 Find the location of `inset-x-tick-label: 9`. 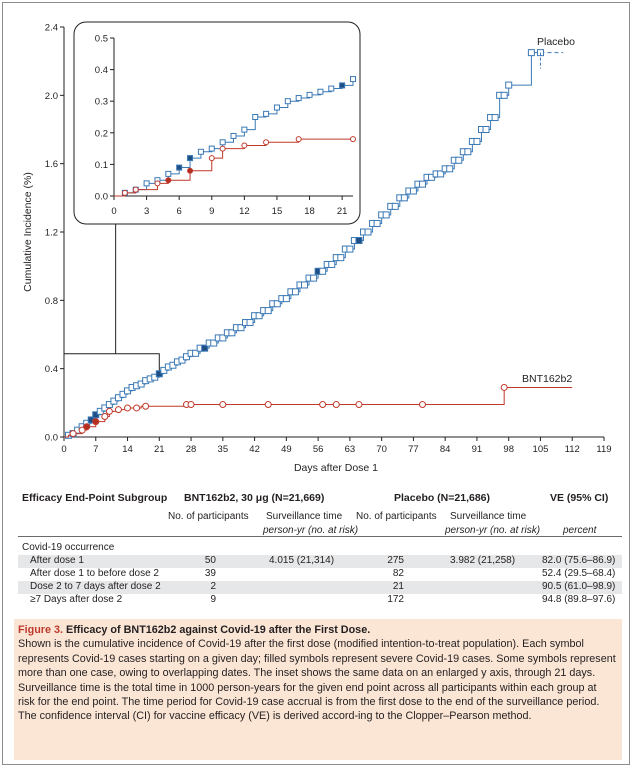

inset-x-tick-label: 9 is located at coordinates (211, 211).